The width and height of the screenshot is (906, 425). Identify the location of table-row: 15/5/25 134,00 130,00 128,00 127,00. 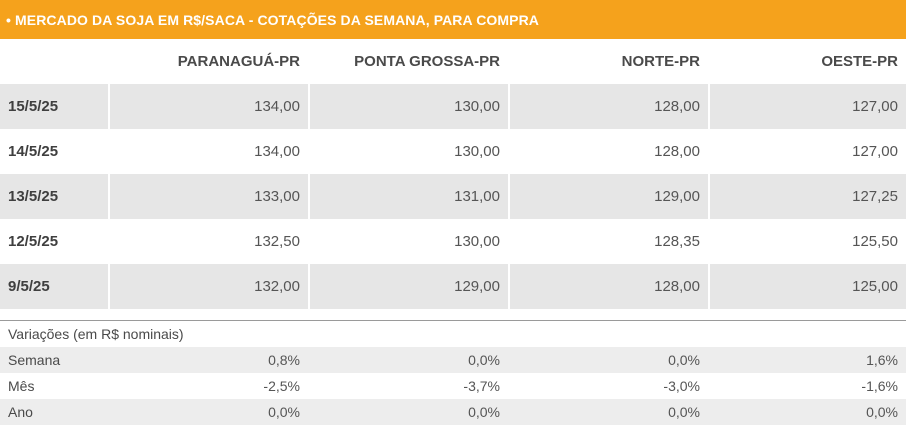
(453, 106).